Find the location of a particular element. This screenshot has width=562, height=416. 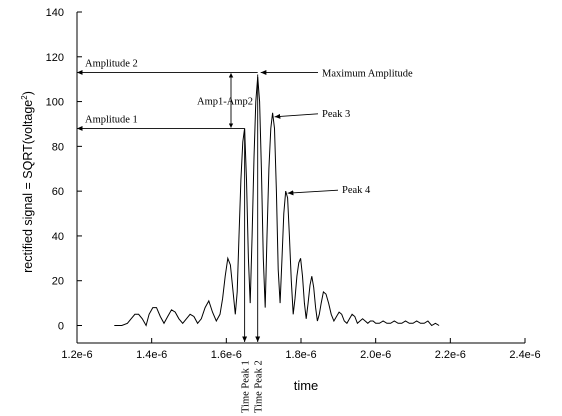

y-tick-label: 120 is located at coordinates (55, 58).